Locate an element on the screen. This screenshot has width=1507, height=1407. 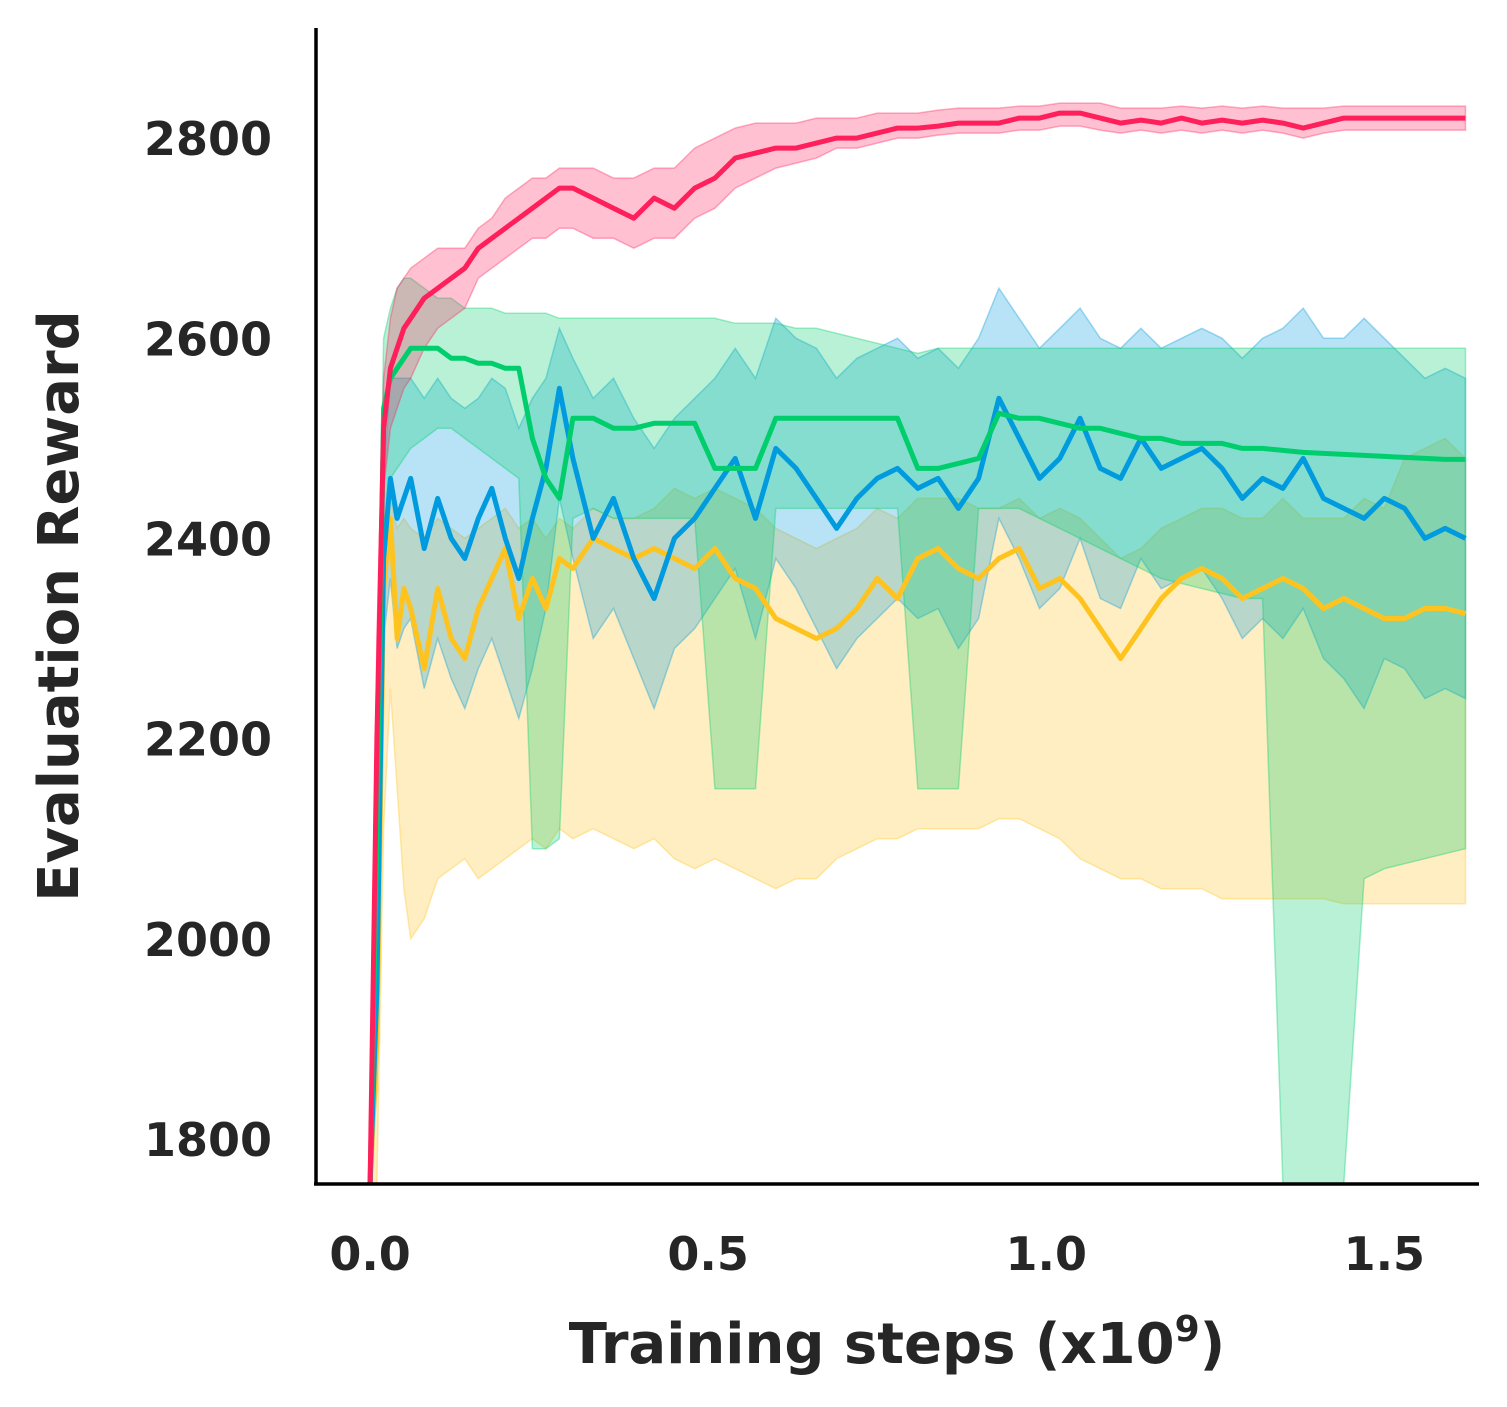
x-axis-title: Training steps (x109) is located at coordinates (897, 1343).